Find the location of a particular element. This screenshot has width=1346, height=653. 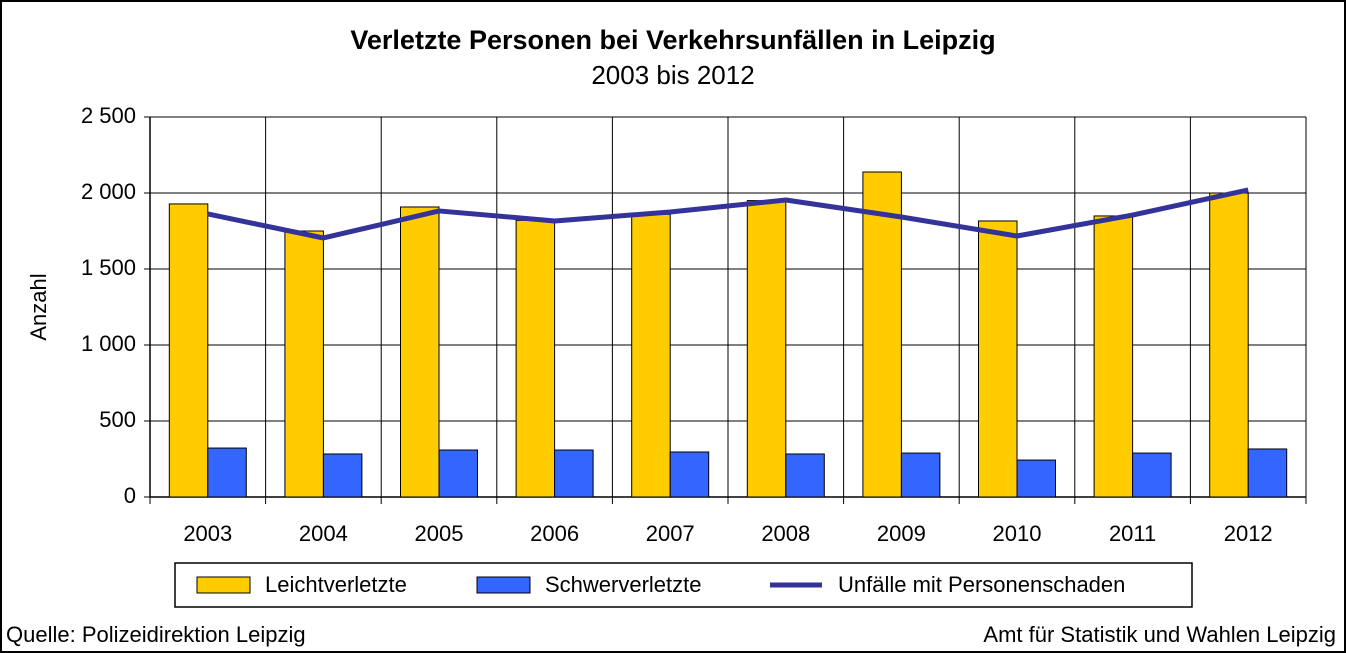

y-axis-label: Anzahl is located at coordinates (38, 306).